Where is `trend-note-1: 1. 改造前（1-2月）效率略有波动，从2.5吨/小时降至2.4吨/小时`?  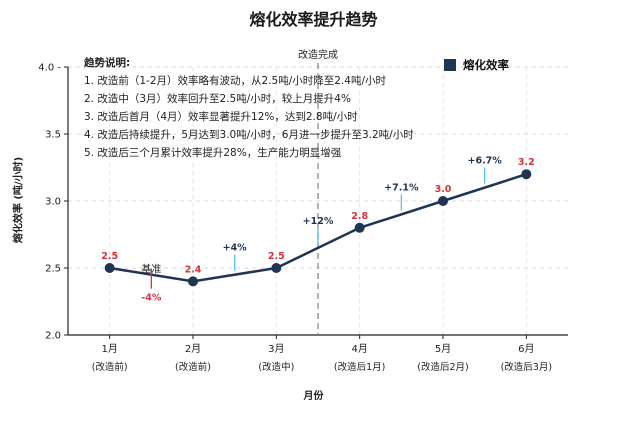 trend-note-1: 1. 改造前（1-2月）效率略有波动，从2.5吨/小时降至2.4吨/小时 is located at coordinates (235, 81).